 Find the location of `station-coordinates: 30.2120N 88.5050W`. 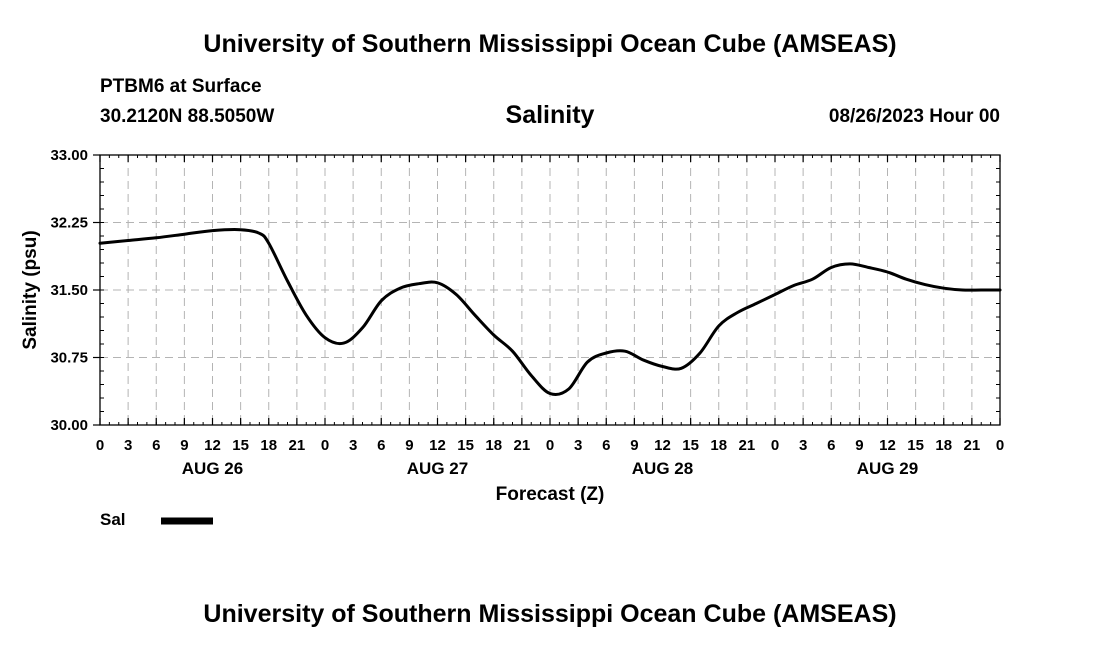

station-coordinates: 30.2120N 88.5050W is located at coordinates (187, 116).